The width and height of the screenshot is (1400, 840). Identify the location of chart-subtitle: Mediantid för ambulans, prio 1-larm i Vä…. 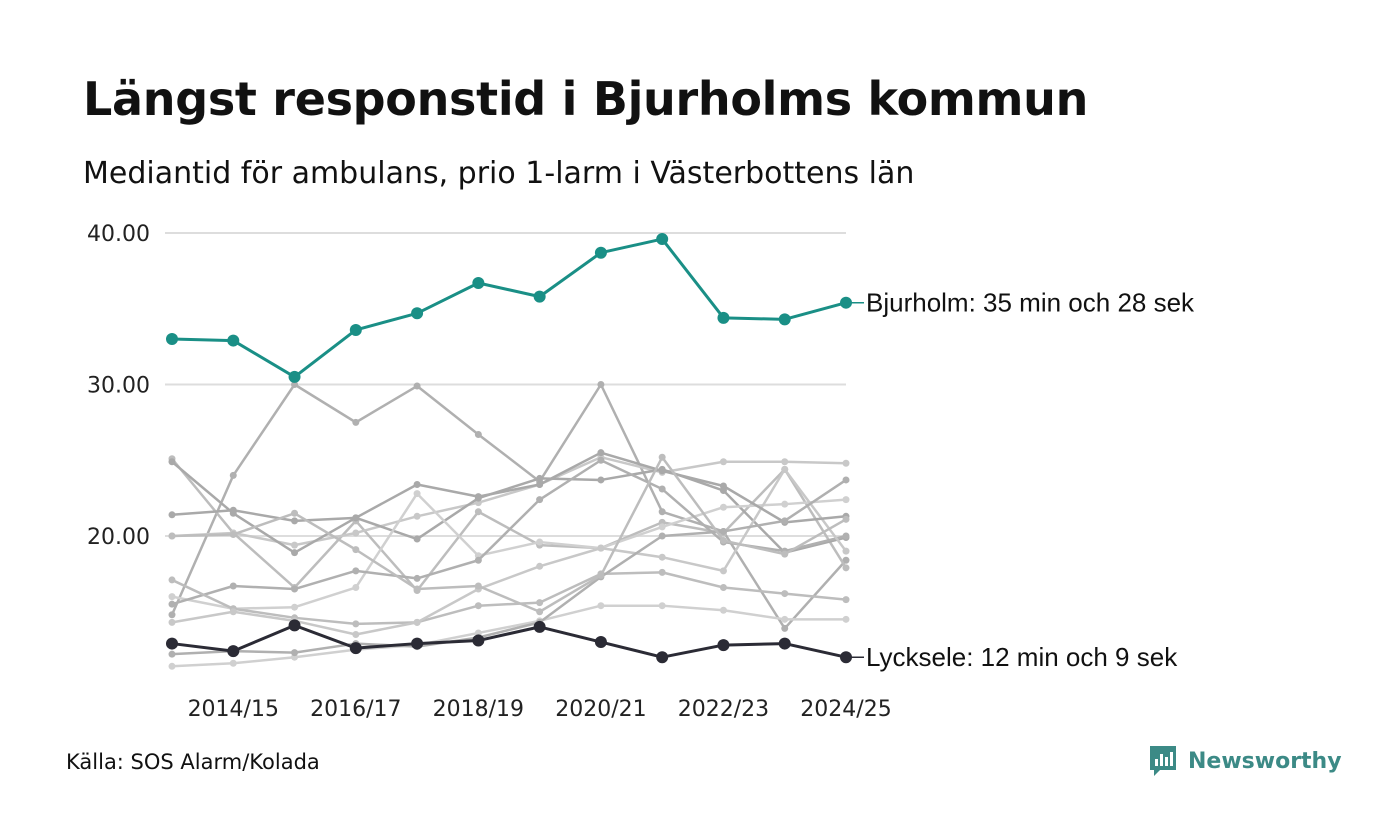
(499, 173).